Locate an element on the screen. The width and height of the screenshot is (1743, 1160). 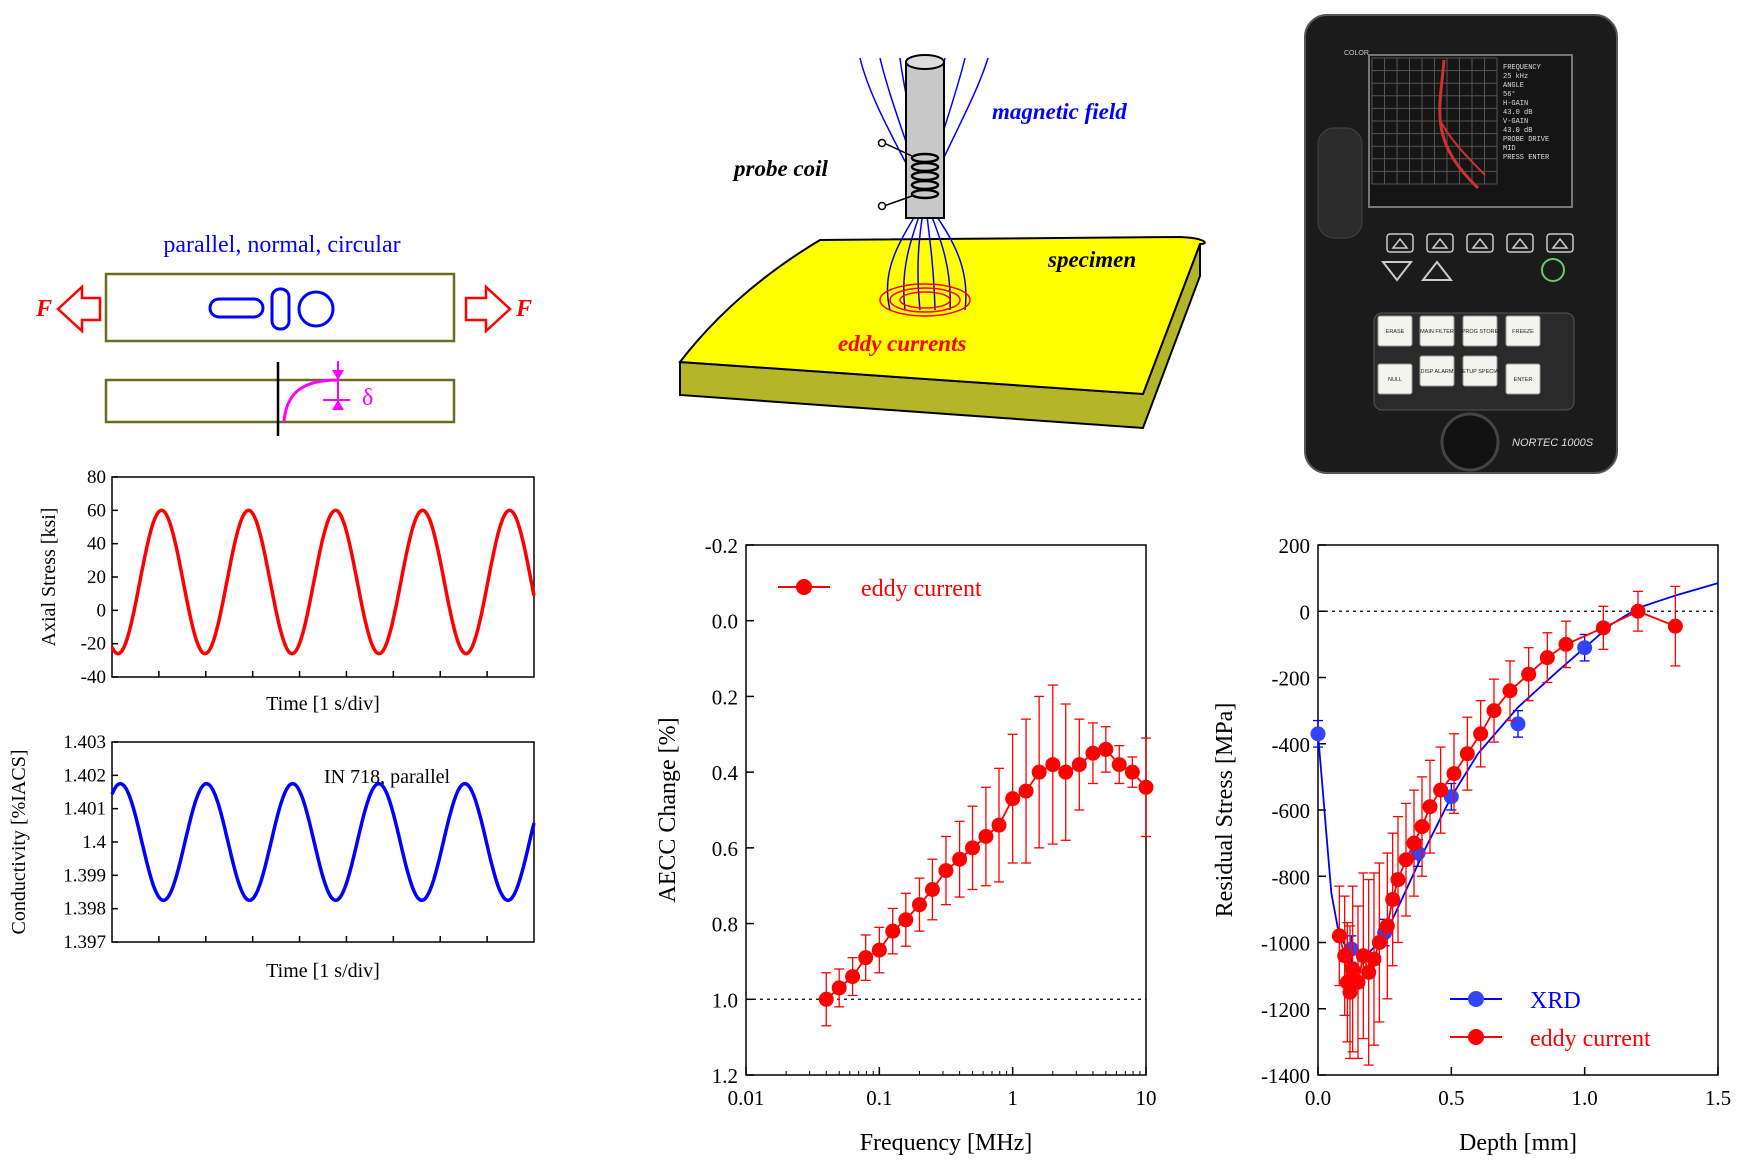
x-axis-label: Depth [mm] is located at coordinates (1518, 1143).